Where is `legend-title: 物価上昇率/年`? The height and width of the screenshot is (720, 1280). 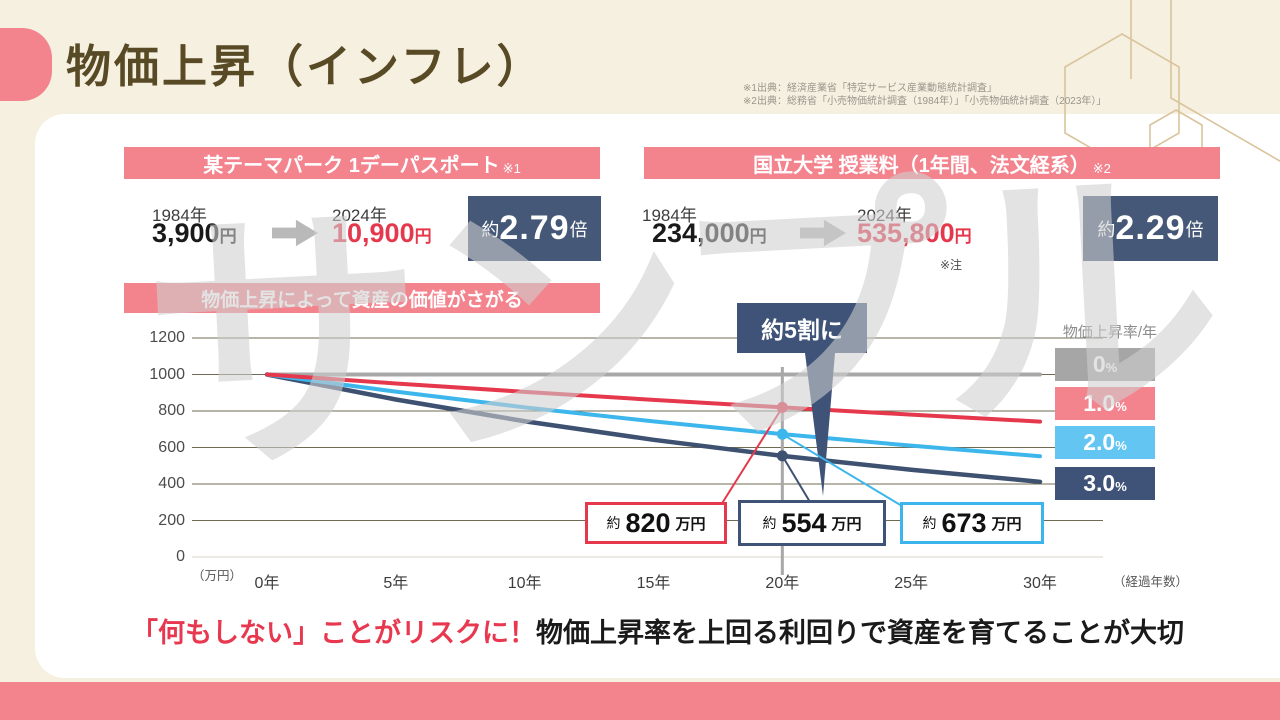
legend-title: 物価上昇率/年 is located at coordinates (1109, 332).